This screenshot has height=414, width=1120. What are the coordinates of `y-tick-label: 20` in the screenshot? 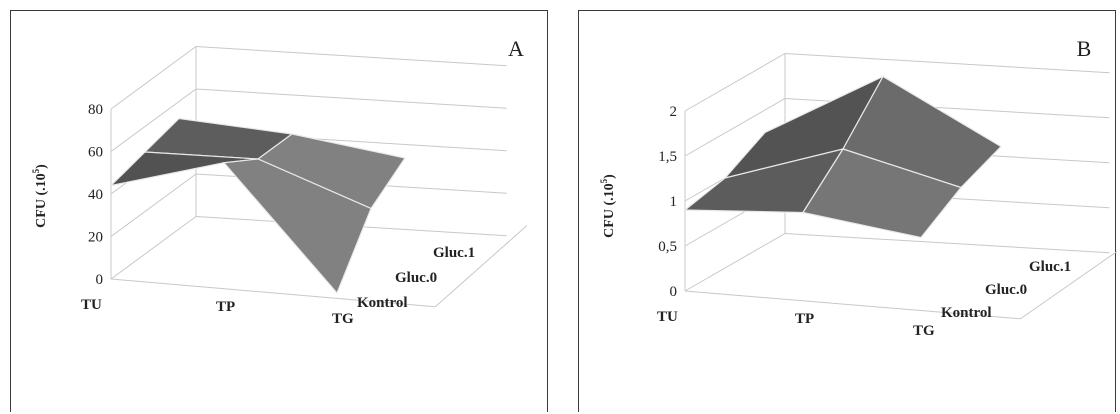 It's located at (95, 238).